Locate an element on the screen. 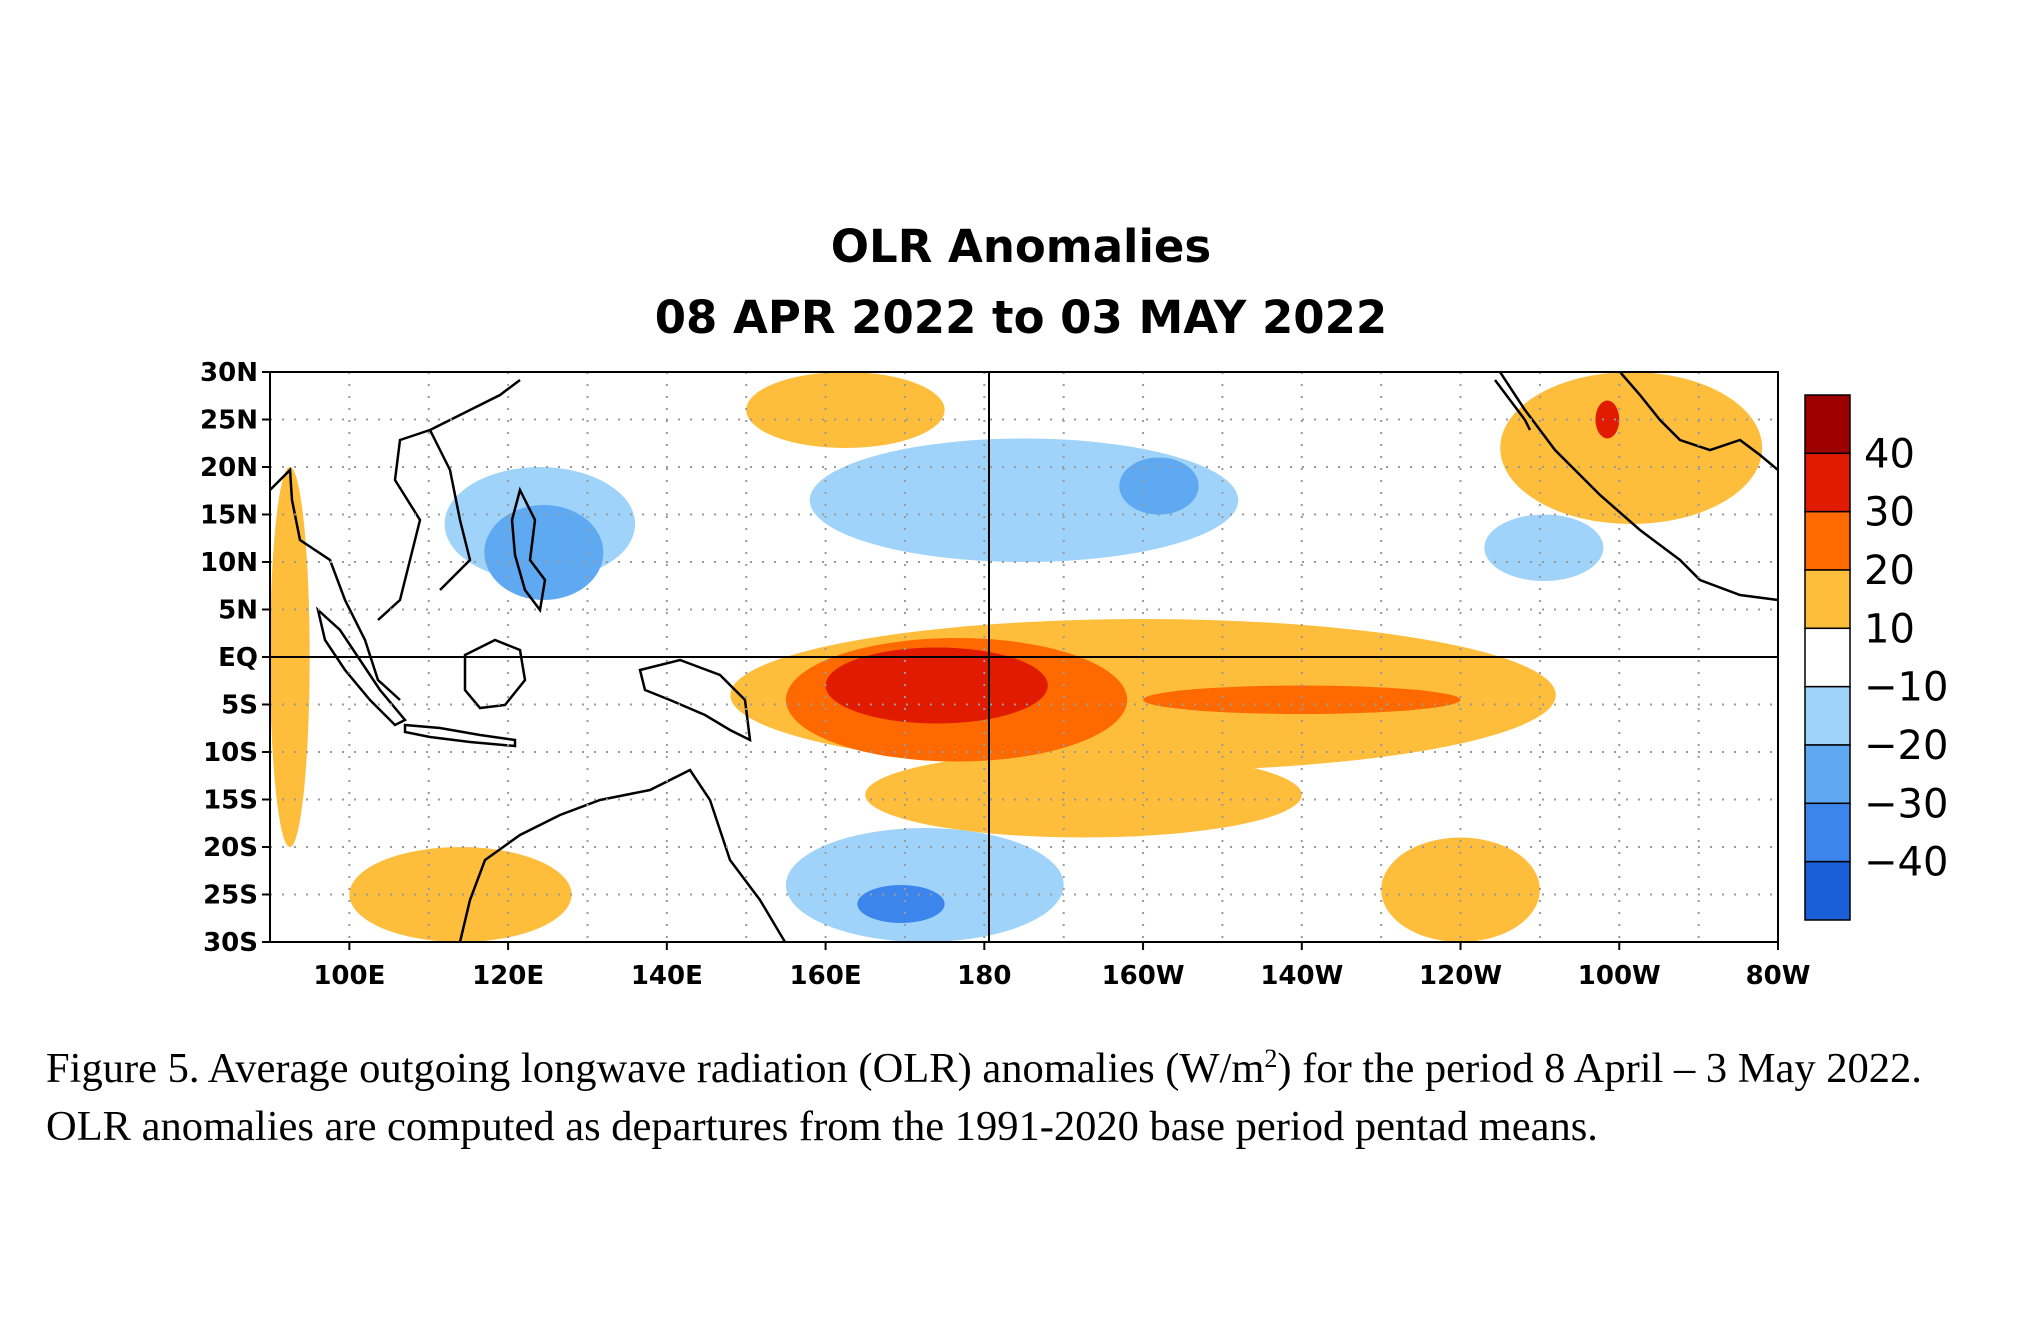 The image size is (2040, 1319). y-tick-label: 20N is located at coordinates (229, 468).